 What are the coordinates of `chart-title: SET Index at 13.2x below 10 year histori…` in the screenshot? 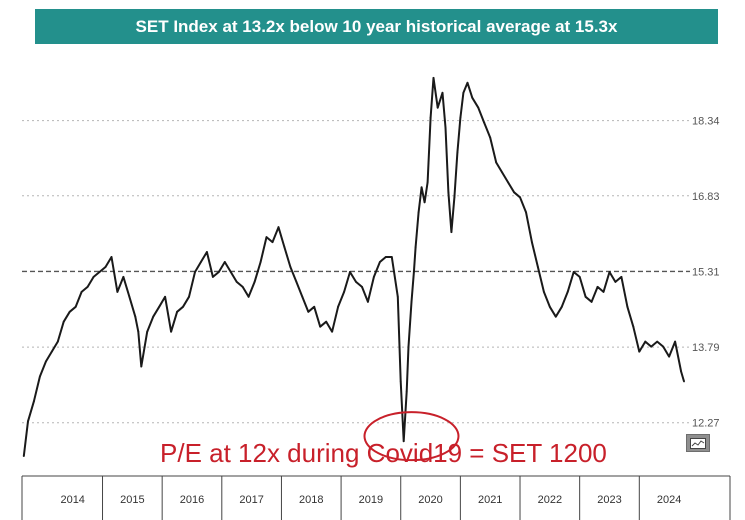 It's located at (376, 26).